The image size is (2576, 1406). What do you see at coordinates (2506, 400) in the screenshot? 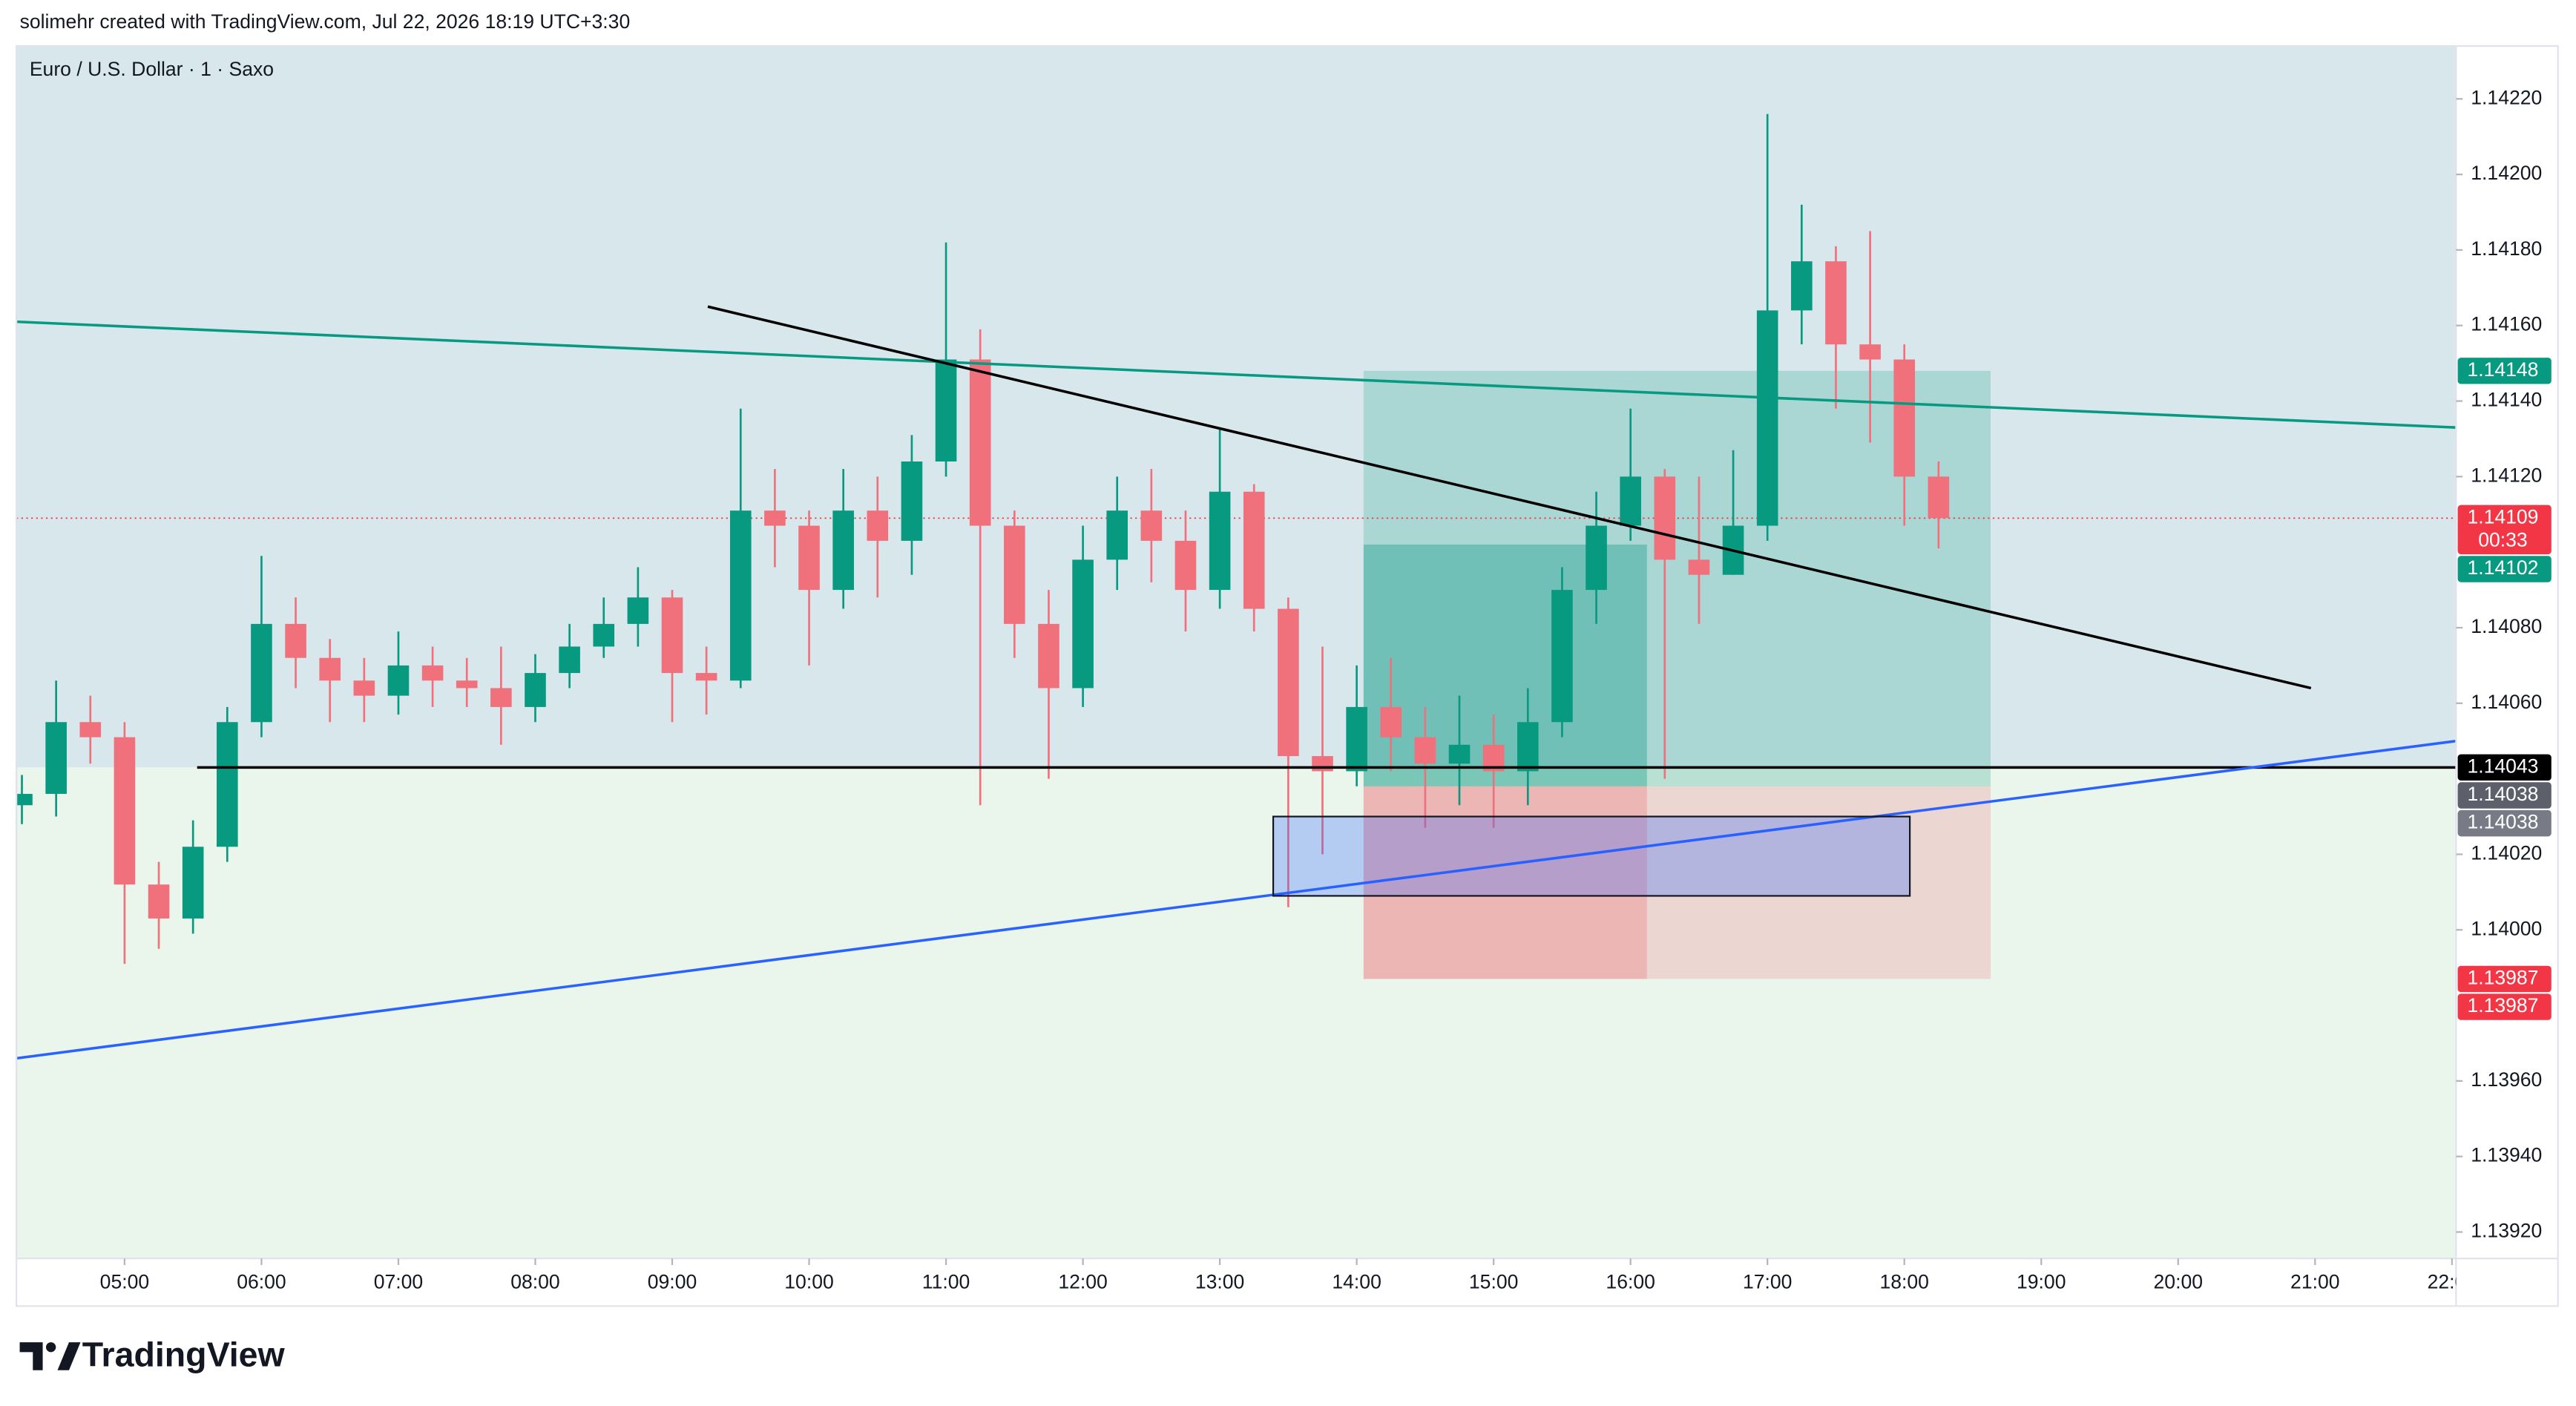
I see `y-tick-label: 1.14140` at bounding box center [2506, 400].